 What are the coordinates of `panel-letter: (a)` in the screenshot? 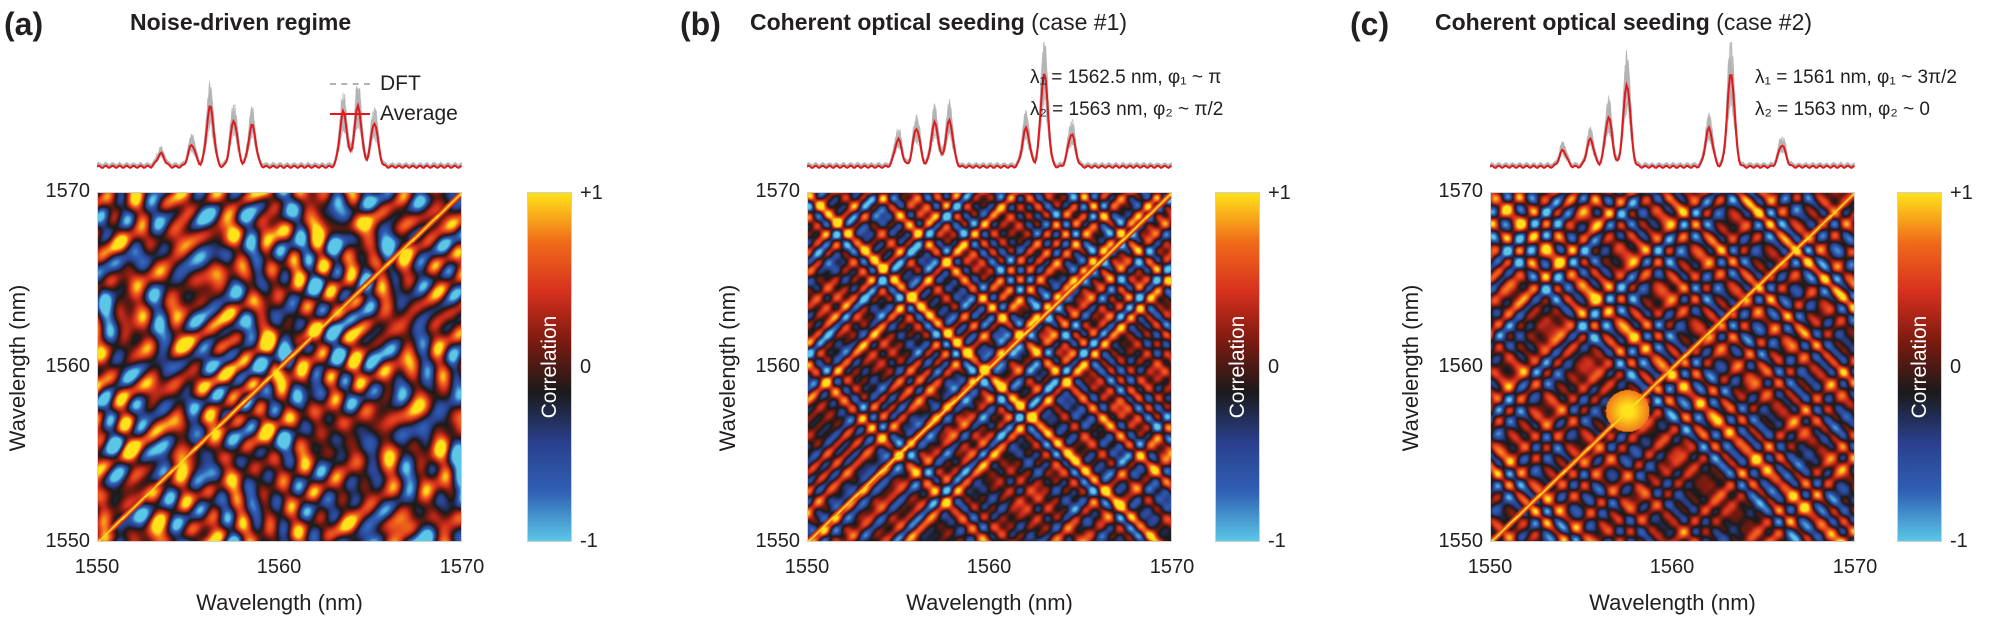 It's located at (24, 24).